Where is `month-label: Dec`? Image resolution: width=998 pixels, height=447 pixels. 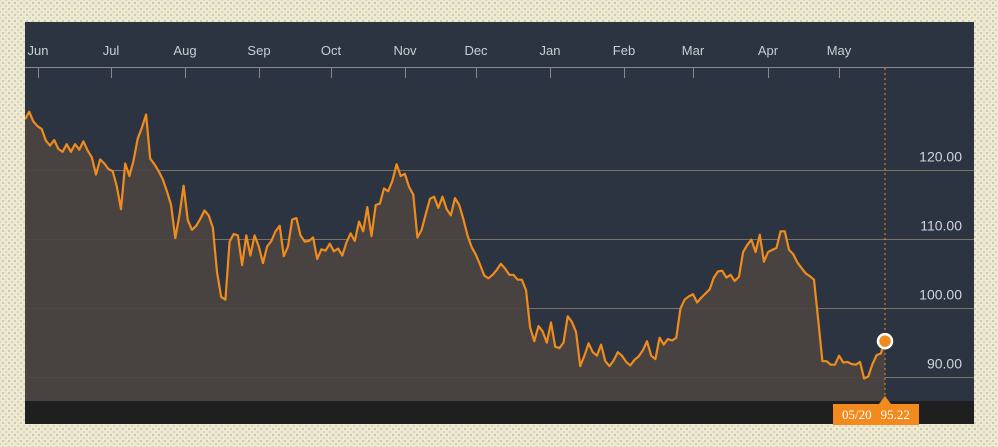
month-label: Dec is located at coordinates (476, 50).